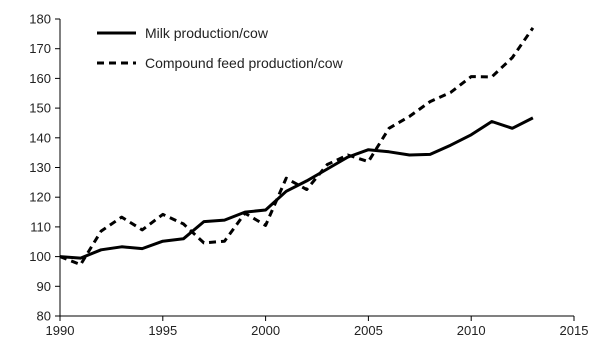 Image resolution: width=601 pixels, height=346 pixels. What do you see at coordinates (40, 226) in the screenshot?
I see `y-tick-label: 110` at bounding box center [40, 226].